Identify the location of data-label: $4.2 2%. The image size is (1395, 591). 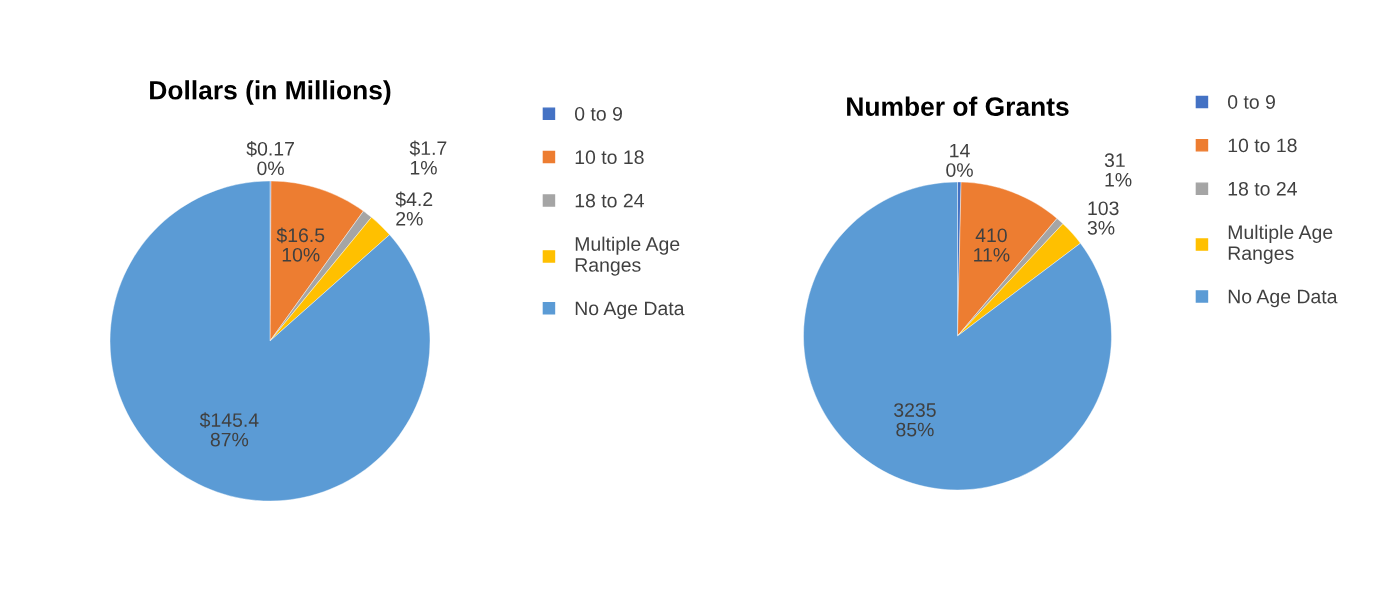
(414, 208).